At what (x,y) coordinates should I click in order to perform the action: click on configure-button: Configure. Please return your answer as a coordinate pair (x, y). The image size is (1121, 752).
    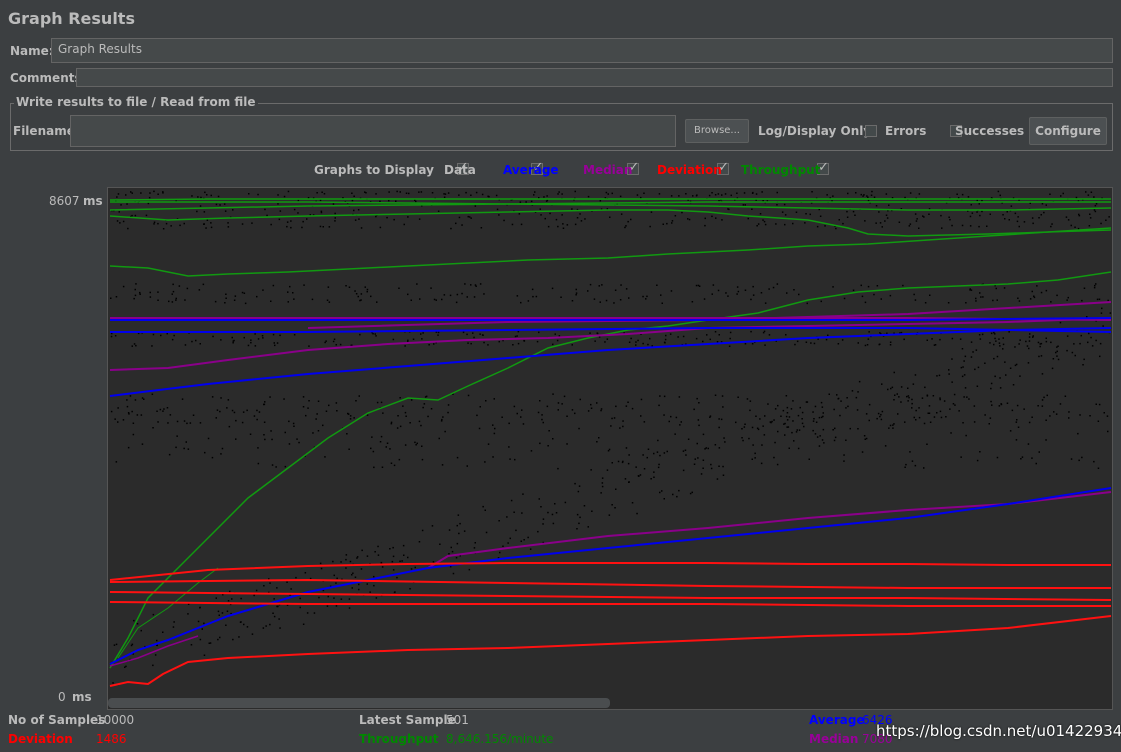
    Looking at the image, I should click on (1068, 131).